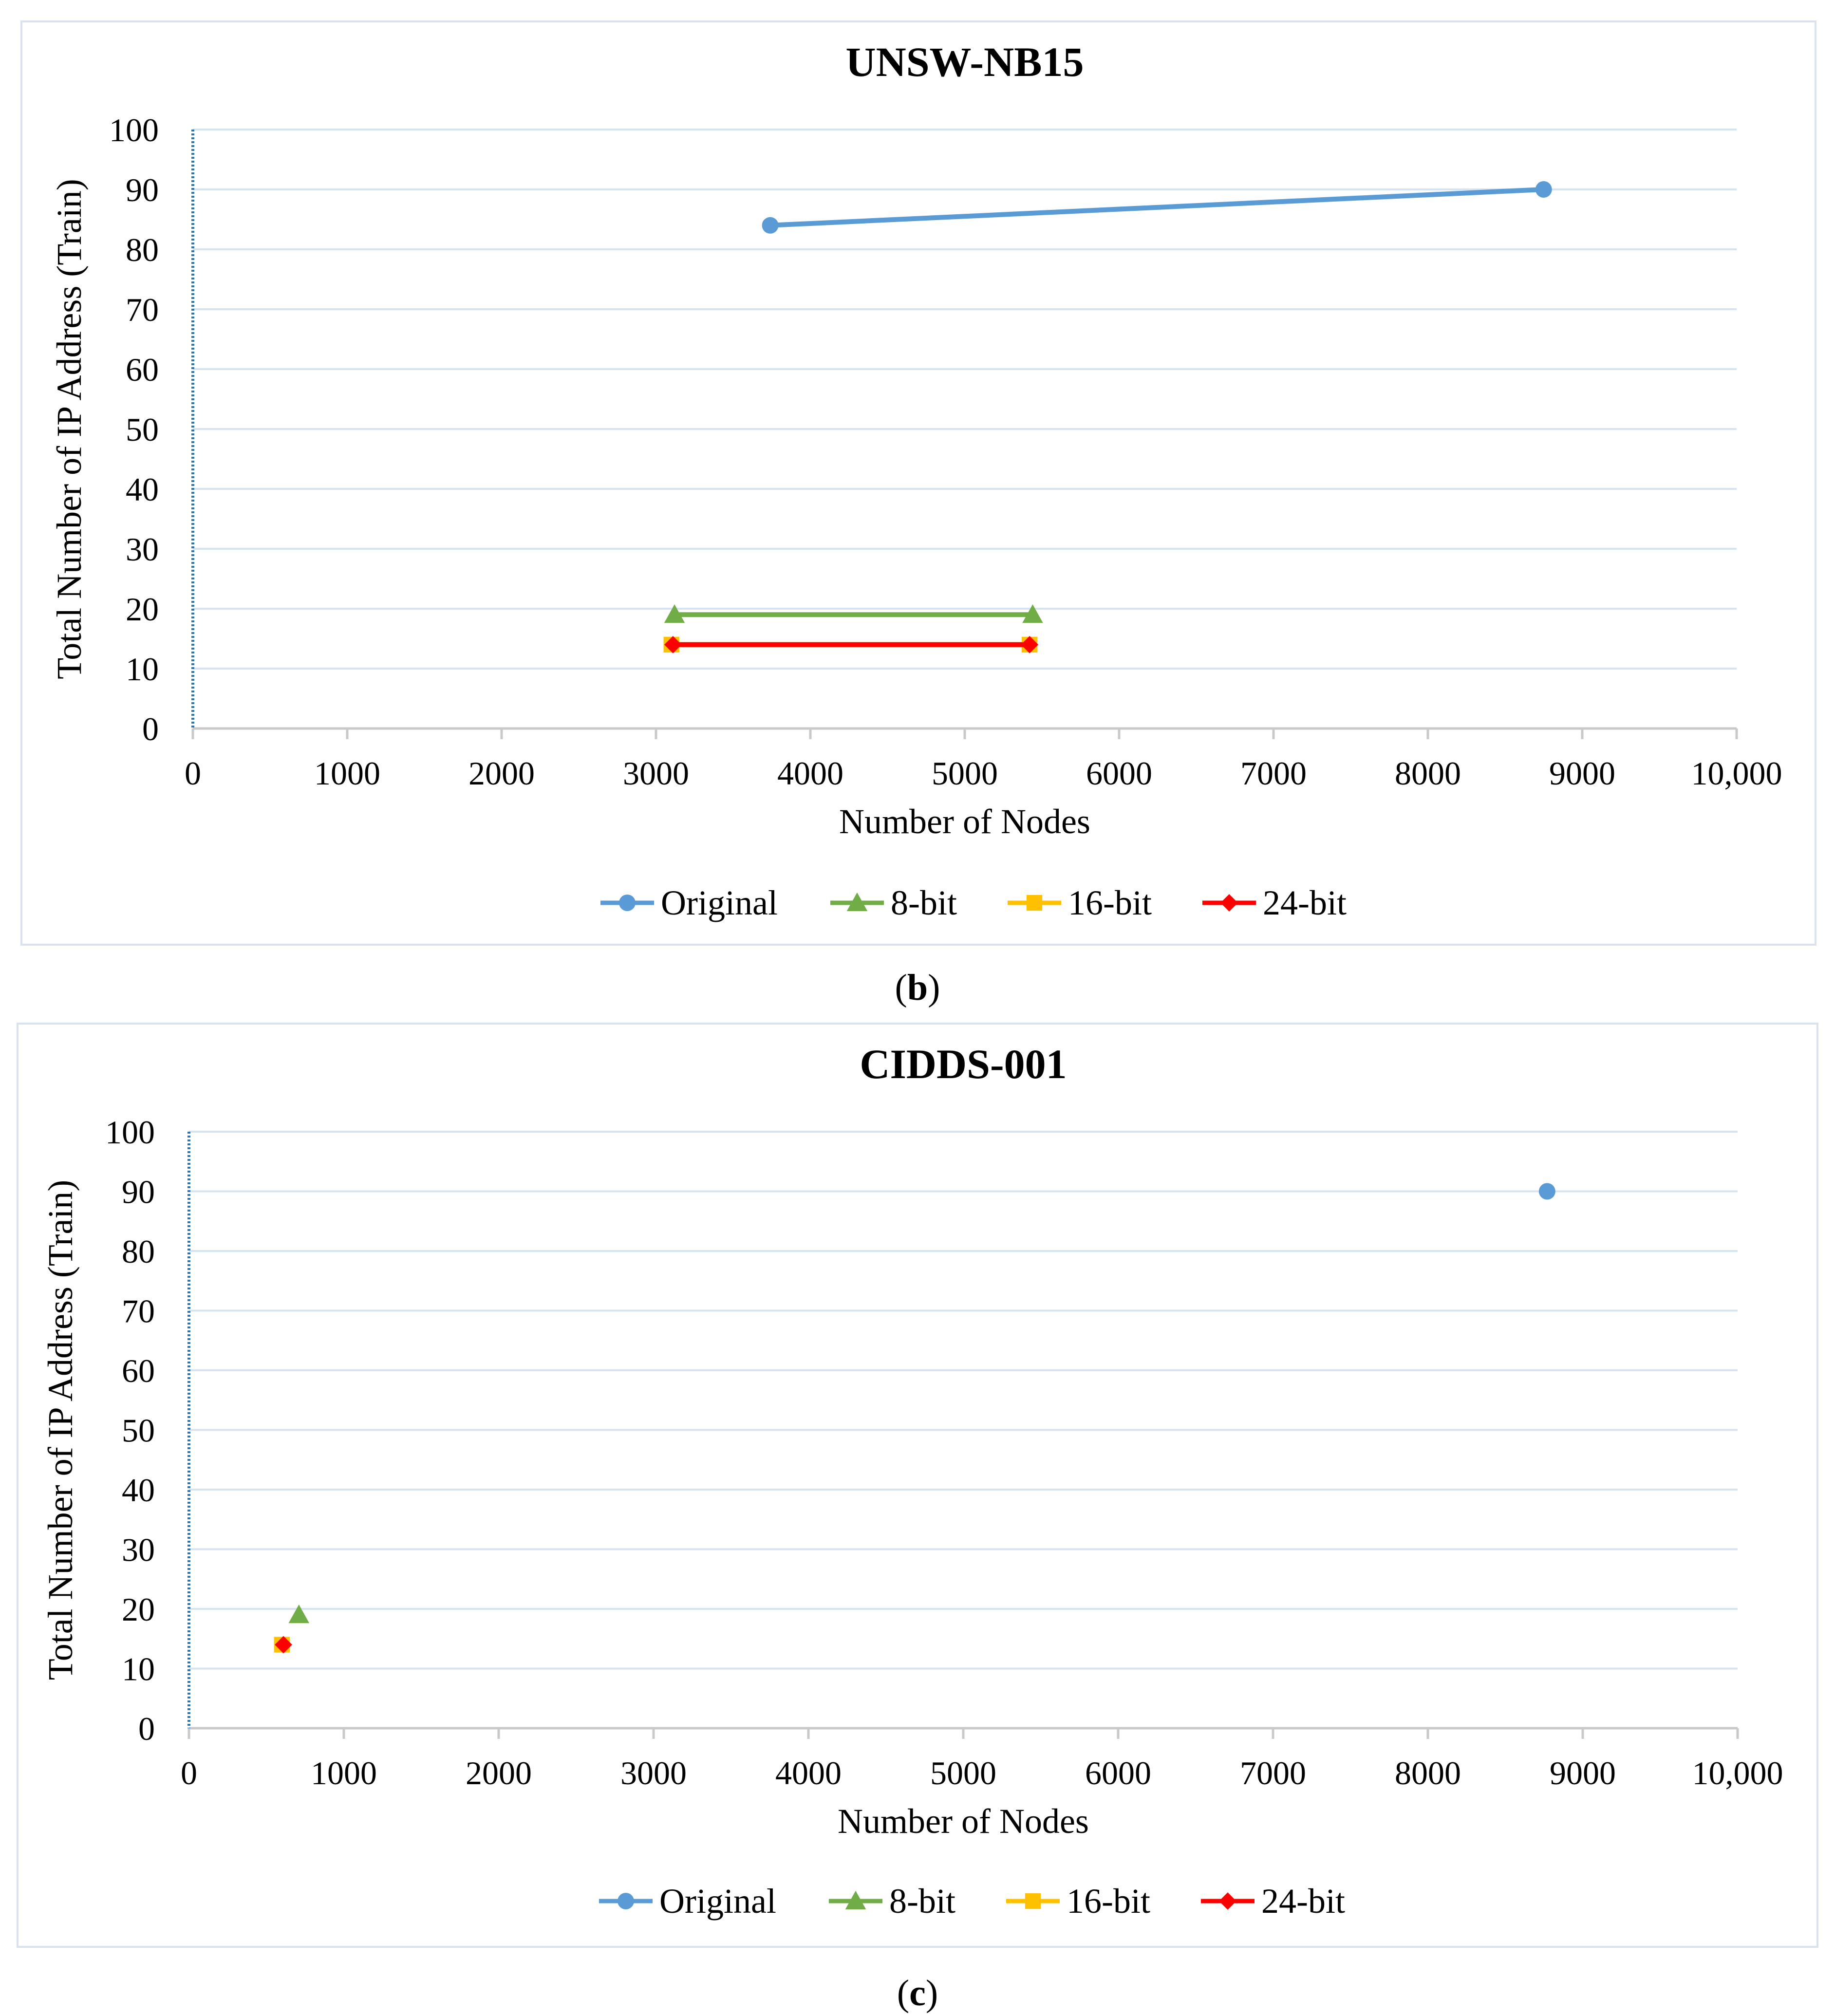 This screenshot has width=1835, height=2016. What do you see at coordinates (965, 61) in the screenshot?
I see `chart-title: UNSW-NB15` at bounding box center [965, 61].